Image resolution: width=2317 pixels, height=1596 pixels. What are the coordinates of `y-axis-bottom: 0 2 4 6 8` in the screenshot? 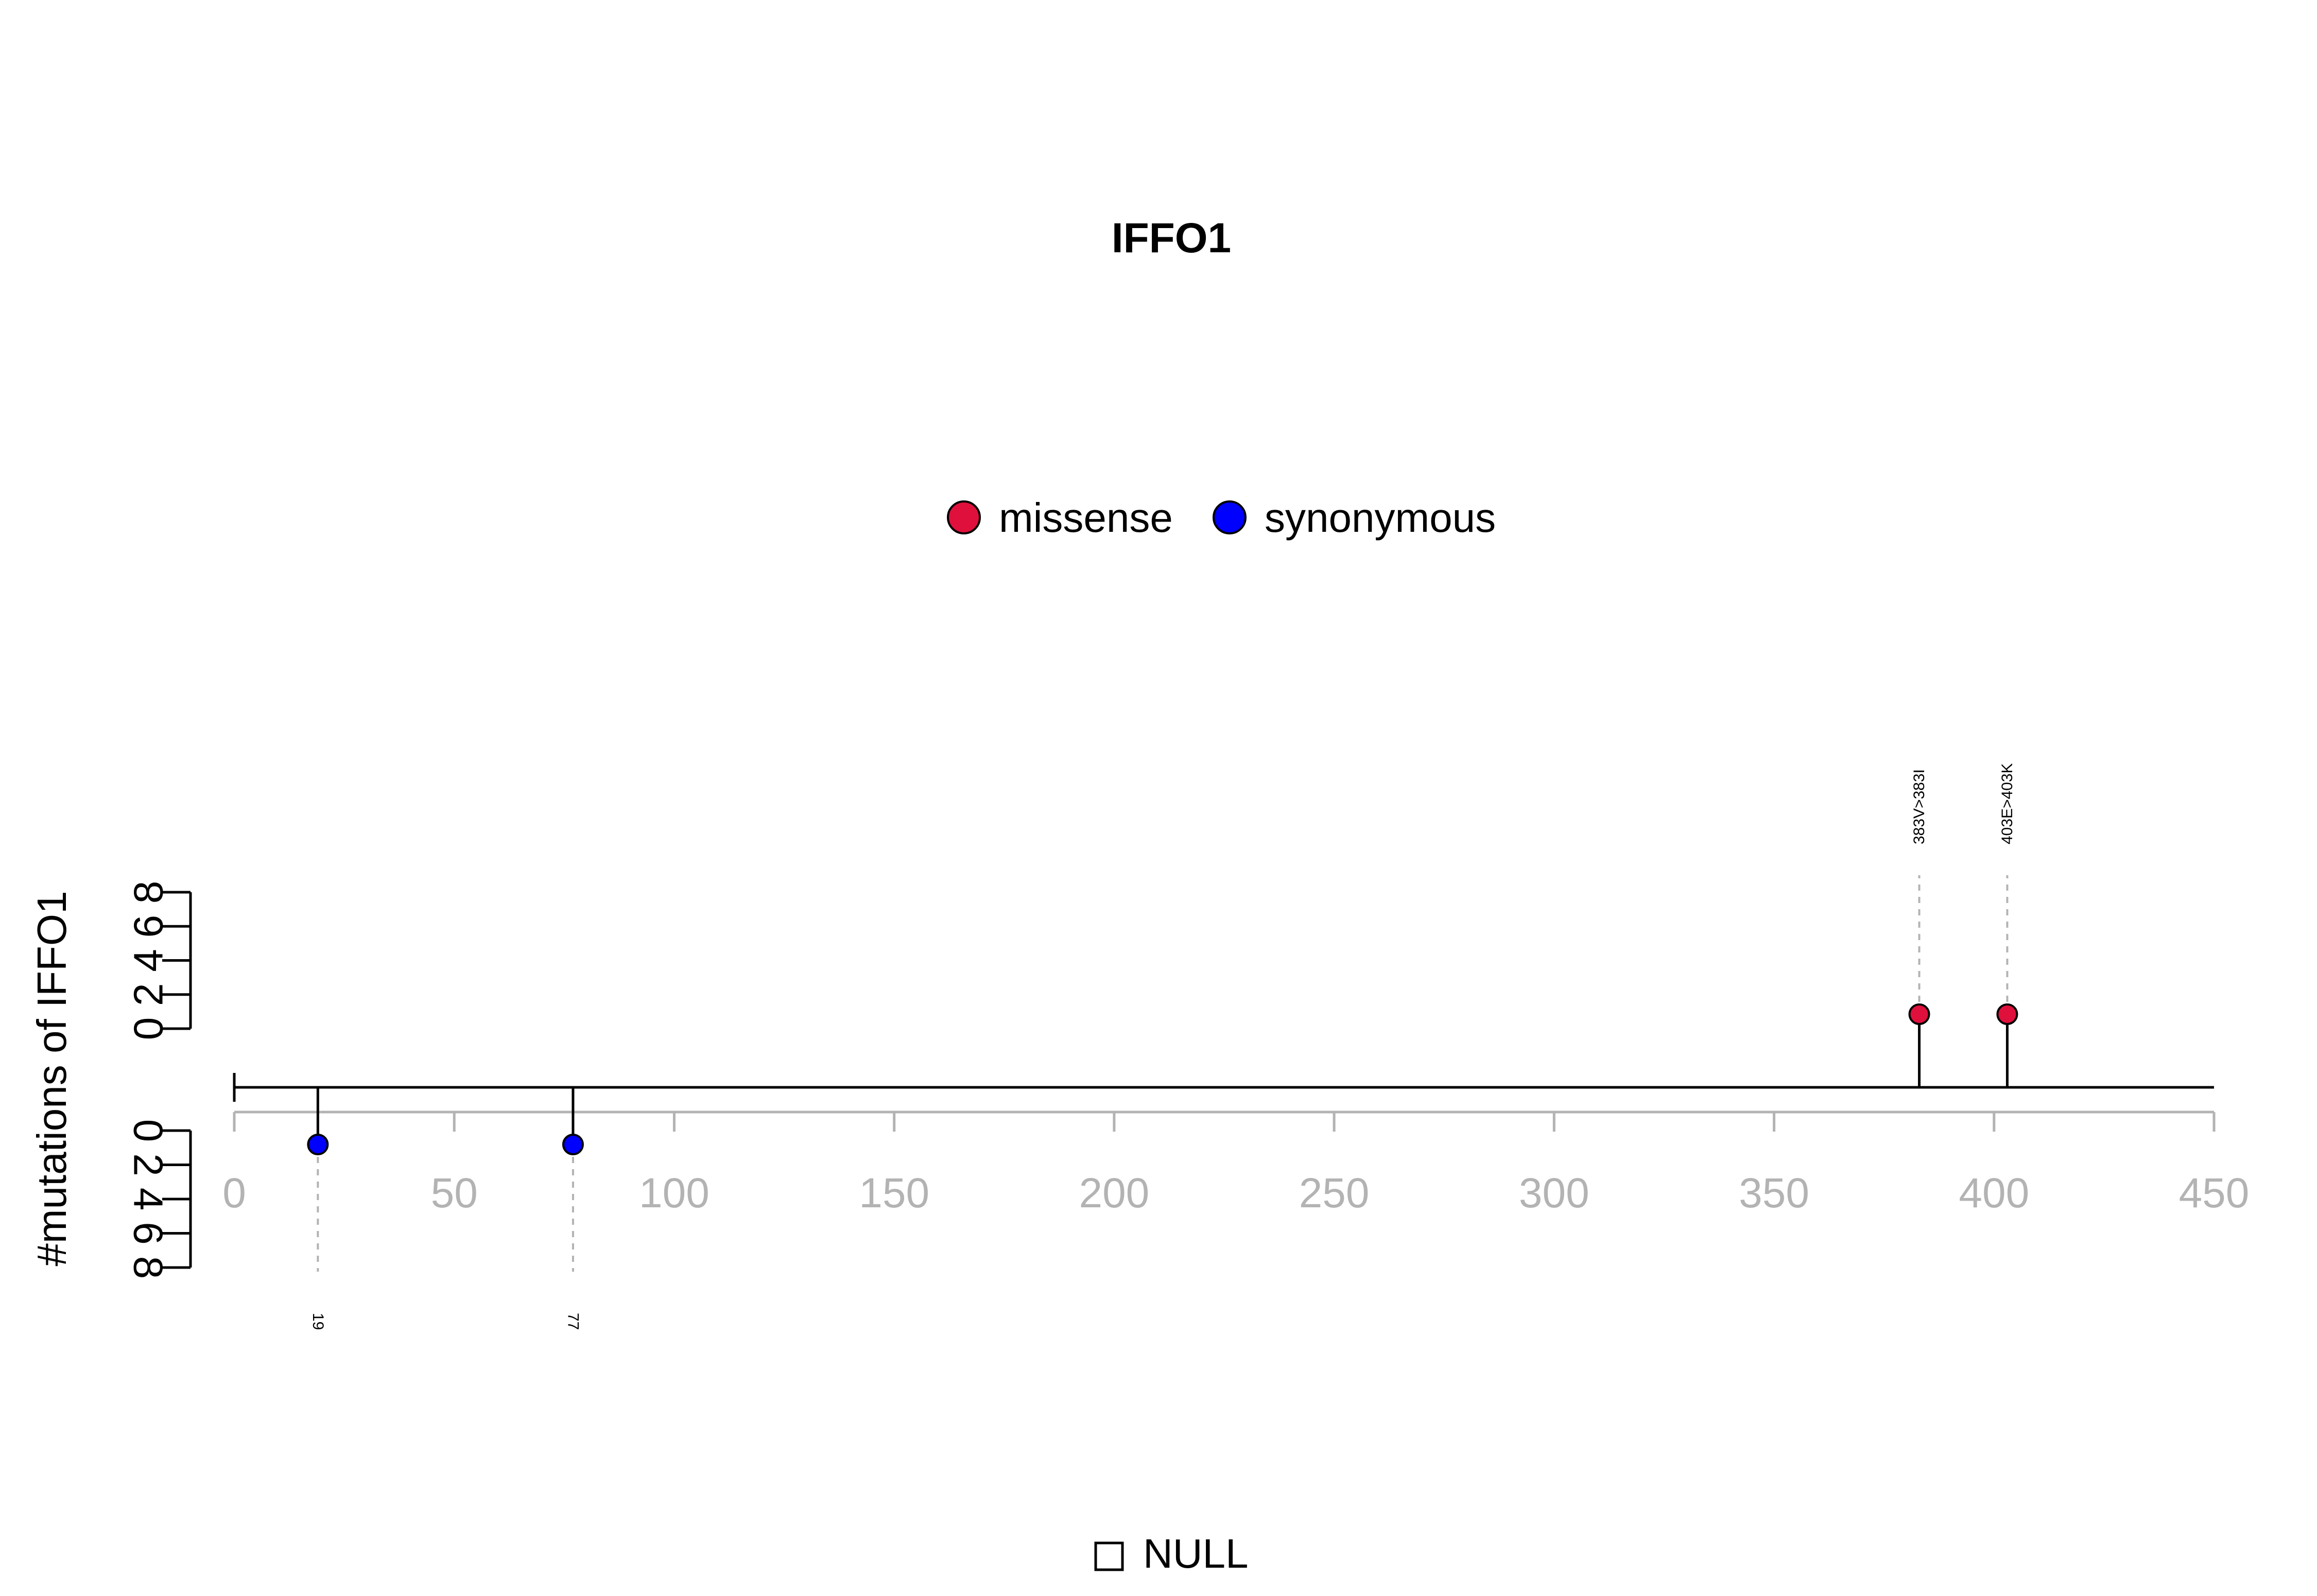 It's located at (159, 1199).